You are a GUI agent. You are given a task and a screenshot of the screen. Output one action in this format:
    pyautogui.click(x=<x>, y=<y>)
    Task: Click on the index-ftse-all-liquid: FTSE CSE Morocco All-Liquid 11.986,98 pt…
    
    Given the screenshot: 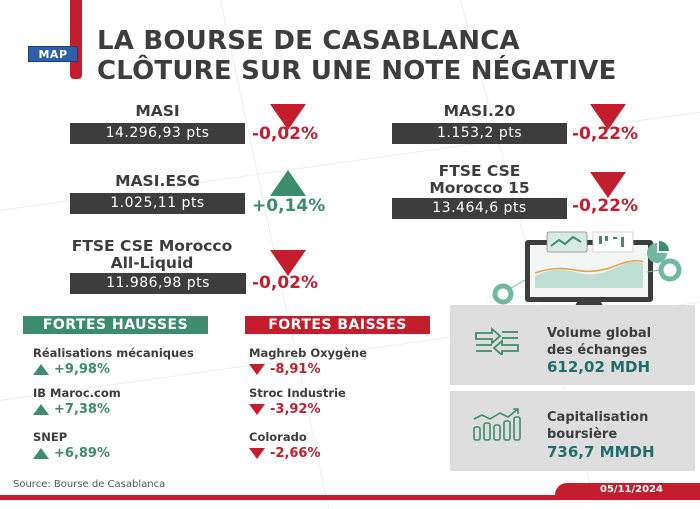 What is the action you would take?
    pyautogui.click(x=152, y=266)
    